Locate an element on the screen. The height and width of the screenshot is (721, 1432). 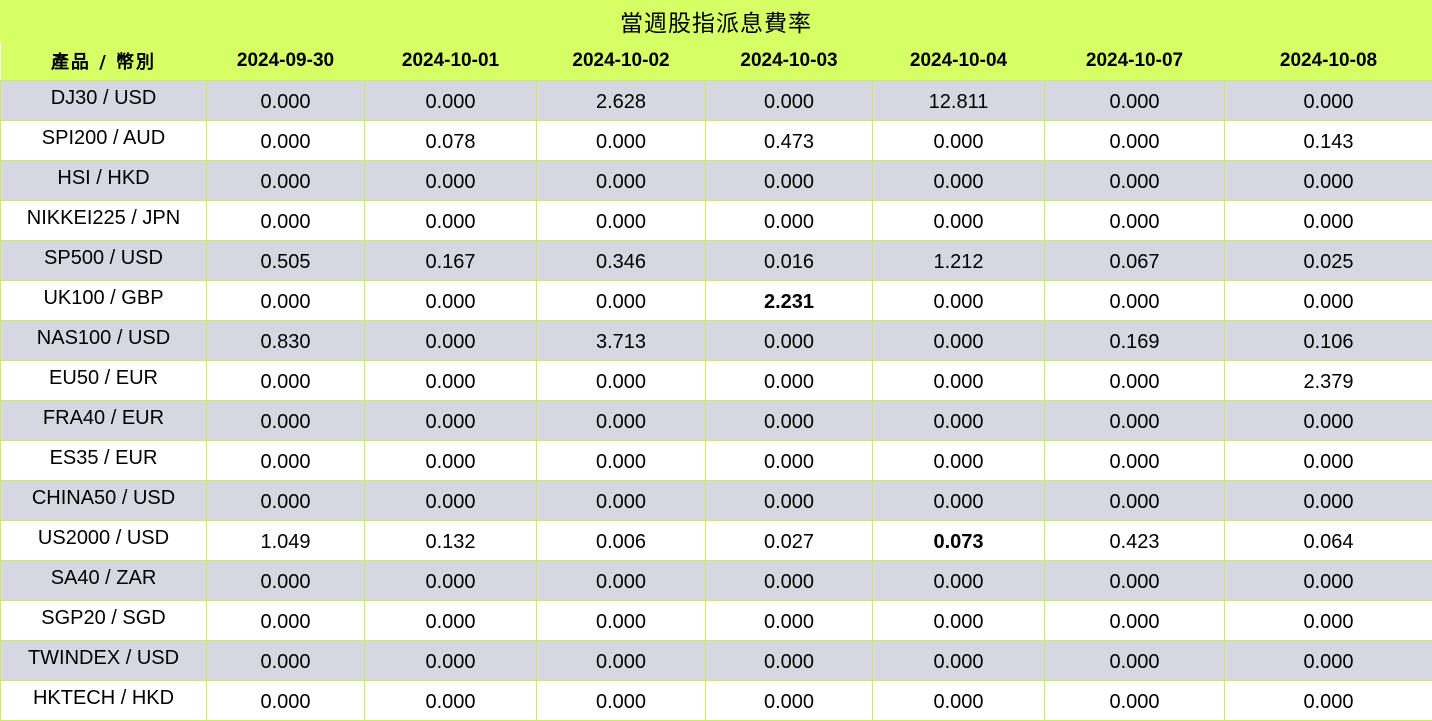
rate-cell: 0.073 is located at coordinates (958, 540).